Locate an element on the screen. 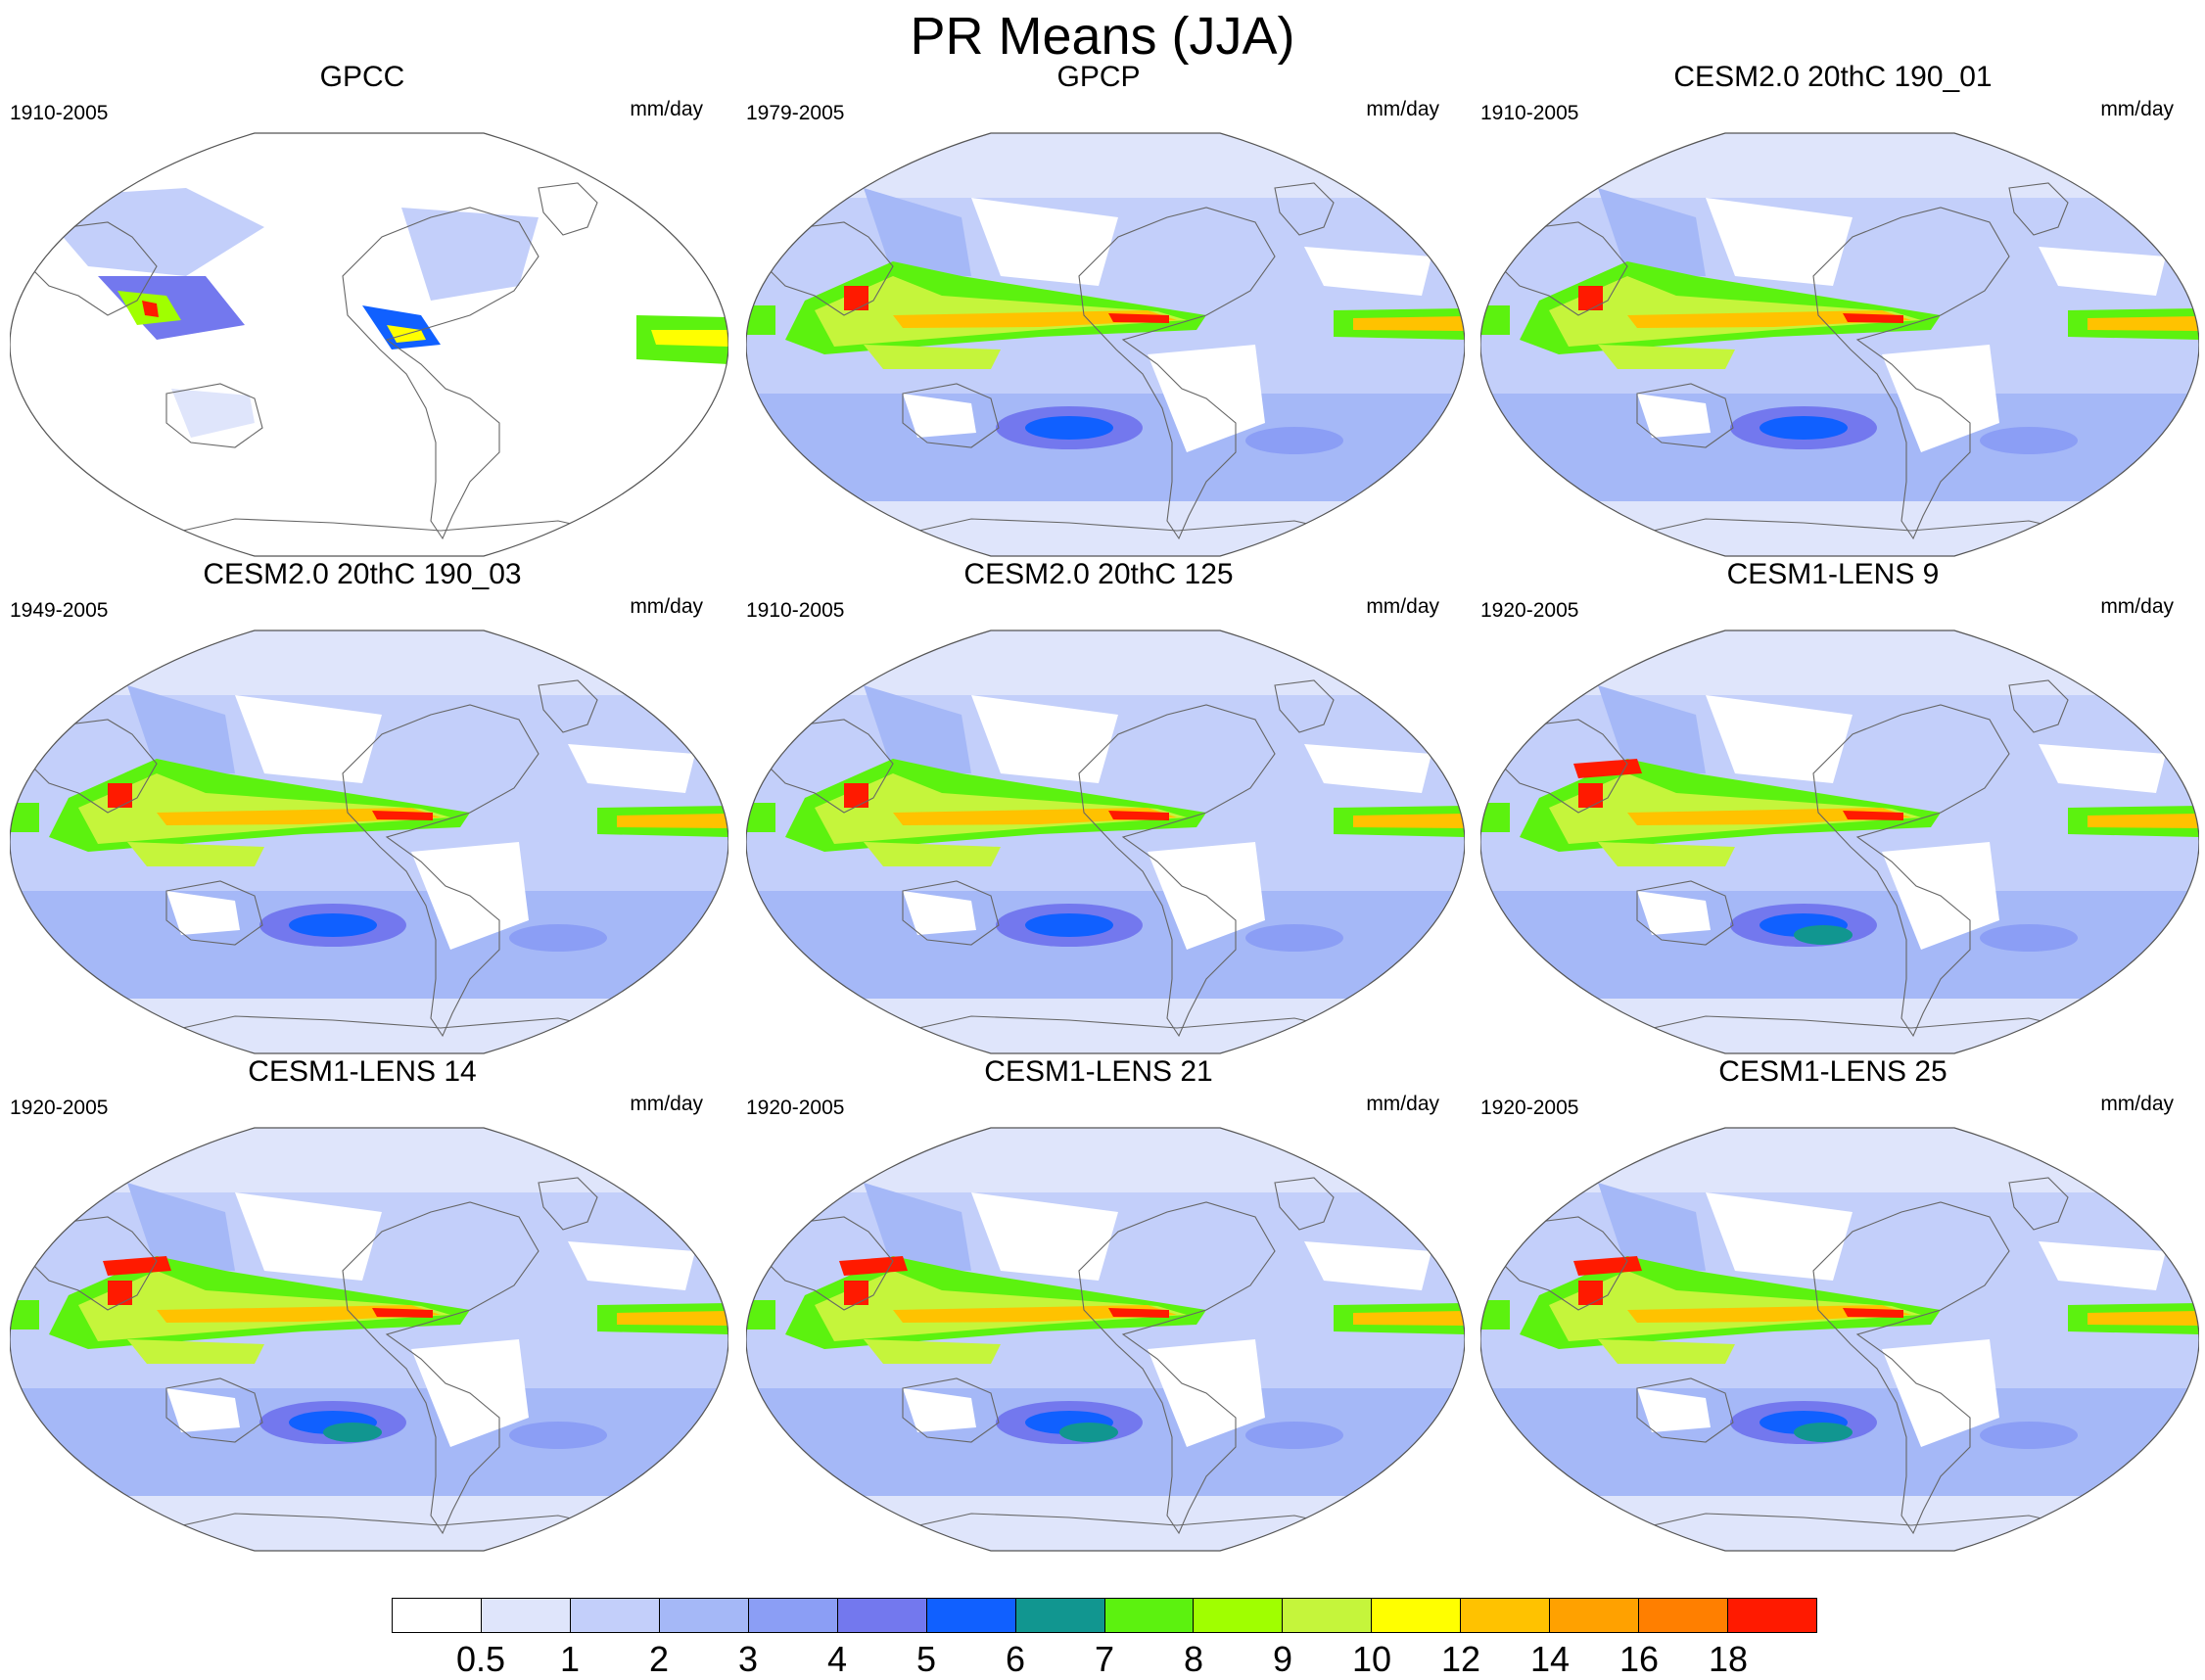 Image resolution: width=2205 pixels, height=1680 pixels. colorbar-tick-label: 18 is located at coordinates (1728, 1659).